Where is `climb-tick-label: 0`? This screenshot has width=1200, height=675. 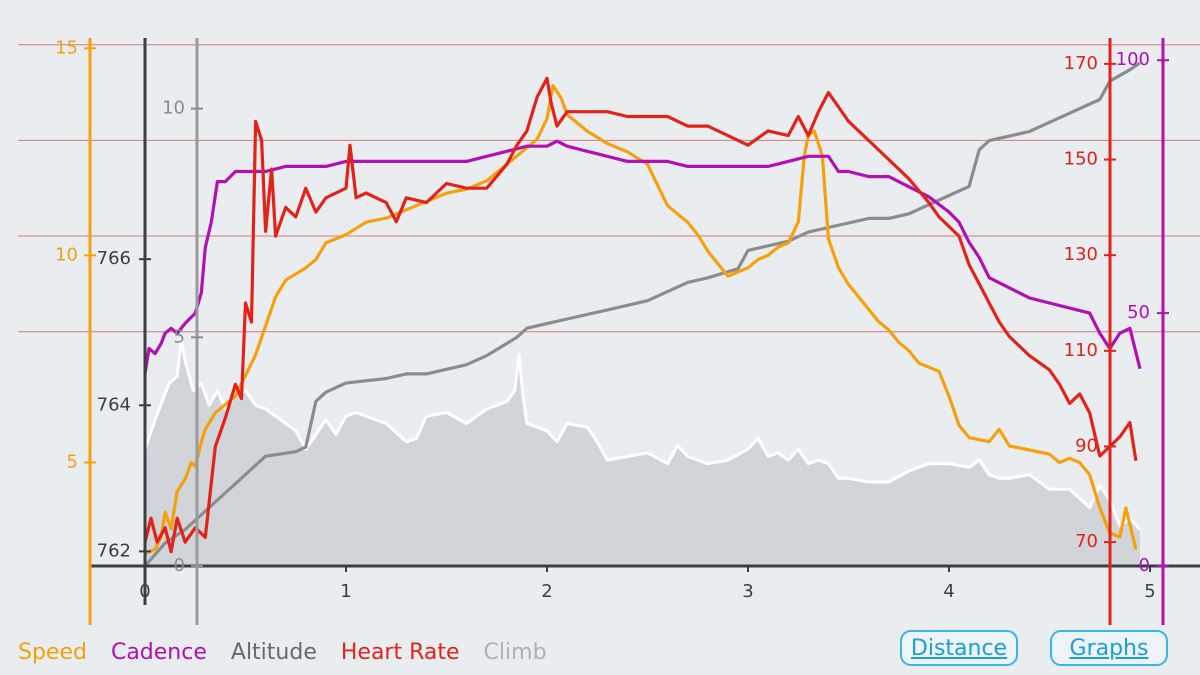
climb-tick-label: 0 is located at coordinates (179, 565).